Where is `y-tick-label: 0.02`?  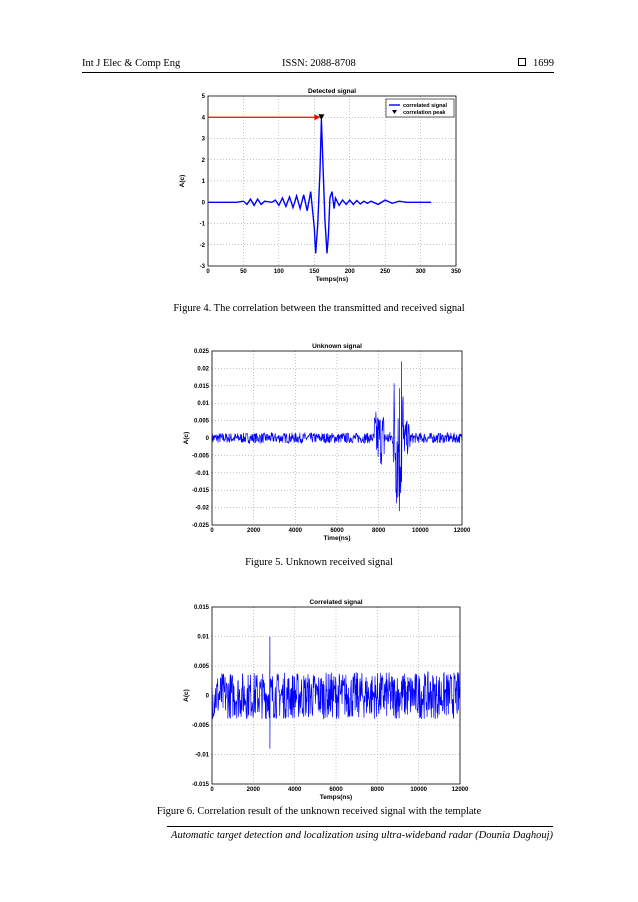 y-tick-label: 0.02 is located at coordinates (203, 369).